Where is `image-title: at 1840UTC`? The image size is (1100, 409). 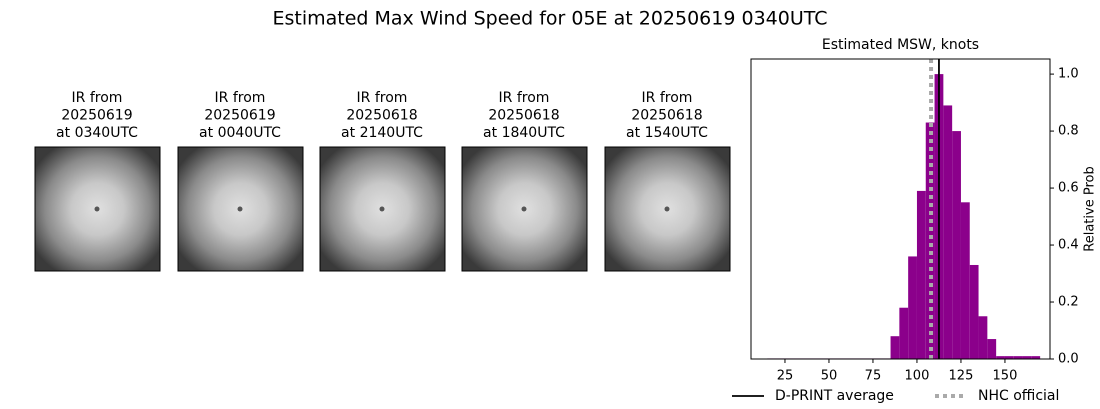 image-title: at 1840UTC is located at coordinates (524, 133).